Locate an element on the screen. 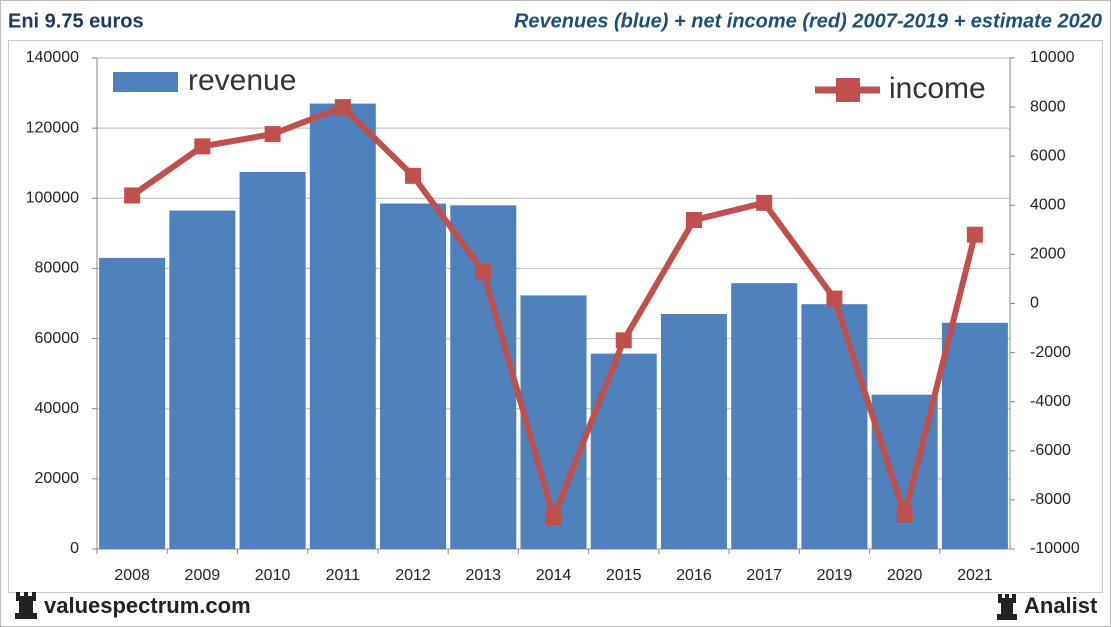  x-tick-label: 2014 is located at coordinates (554, 575).